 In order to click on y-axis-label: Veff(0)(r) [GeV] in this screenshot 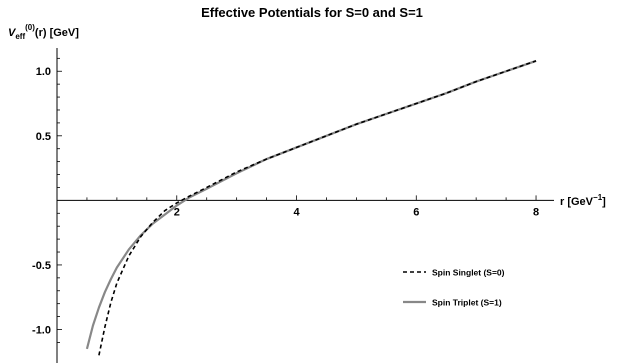, I will do `click(43, 32)`.